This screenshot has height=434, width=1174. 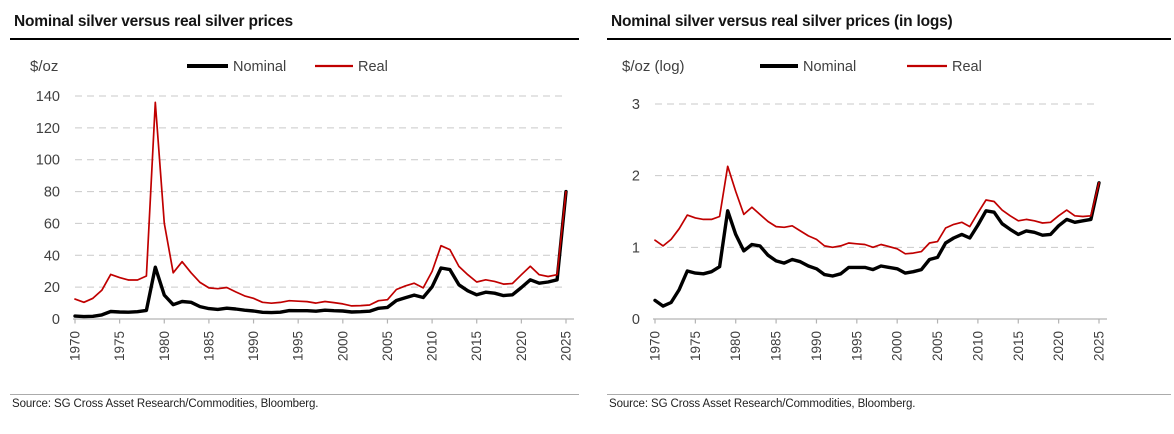 I want to click on y-tick-label: 120, so click(x=48, y=129).